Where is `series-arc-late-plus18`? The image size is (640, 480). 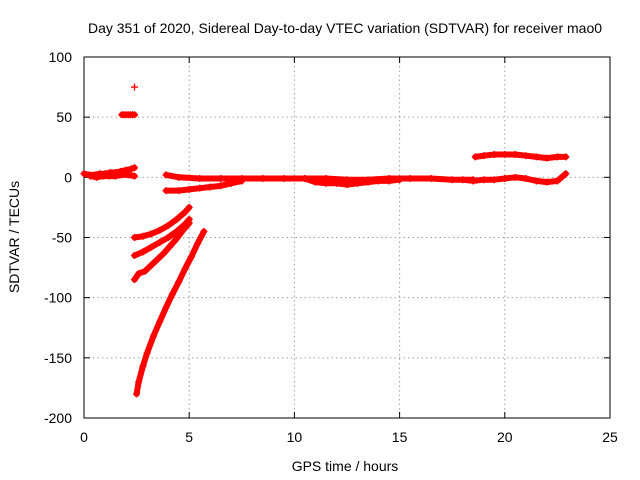 series-arc-late-plus18 is located at coordinates (520, 156).